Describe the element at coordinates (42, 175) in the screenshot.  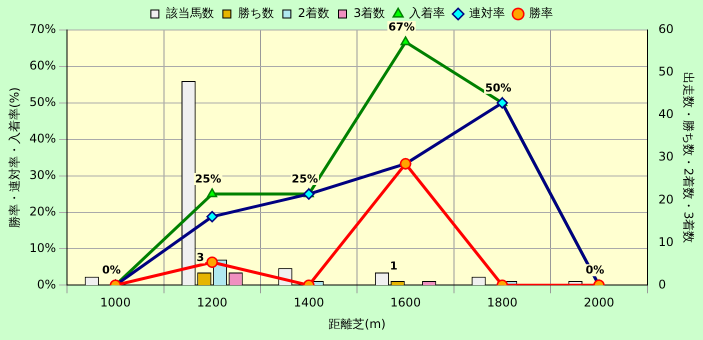
I see `y-tick-label: 30%` at that location.